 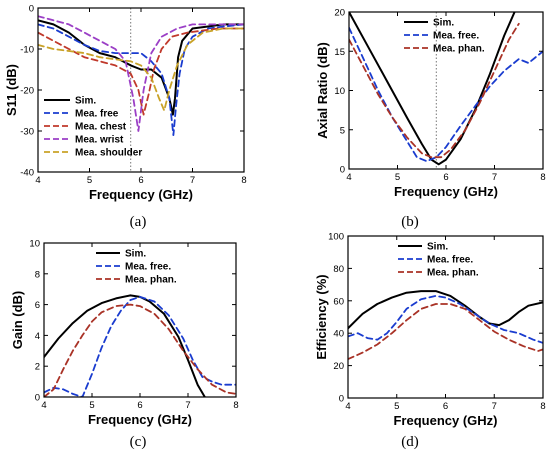 I want to click on y-tick-label: -20, so click(x=27, y=91).